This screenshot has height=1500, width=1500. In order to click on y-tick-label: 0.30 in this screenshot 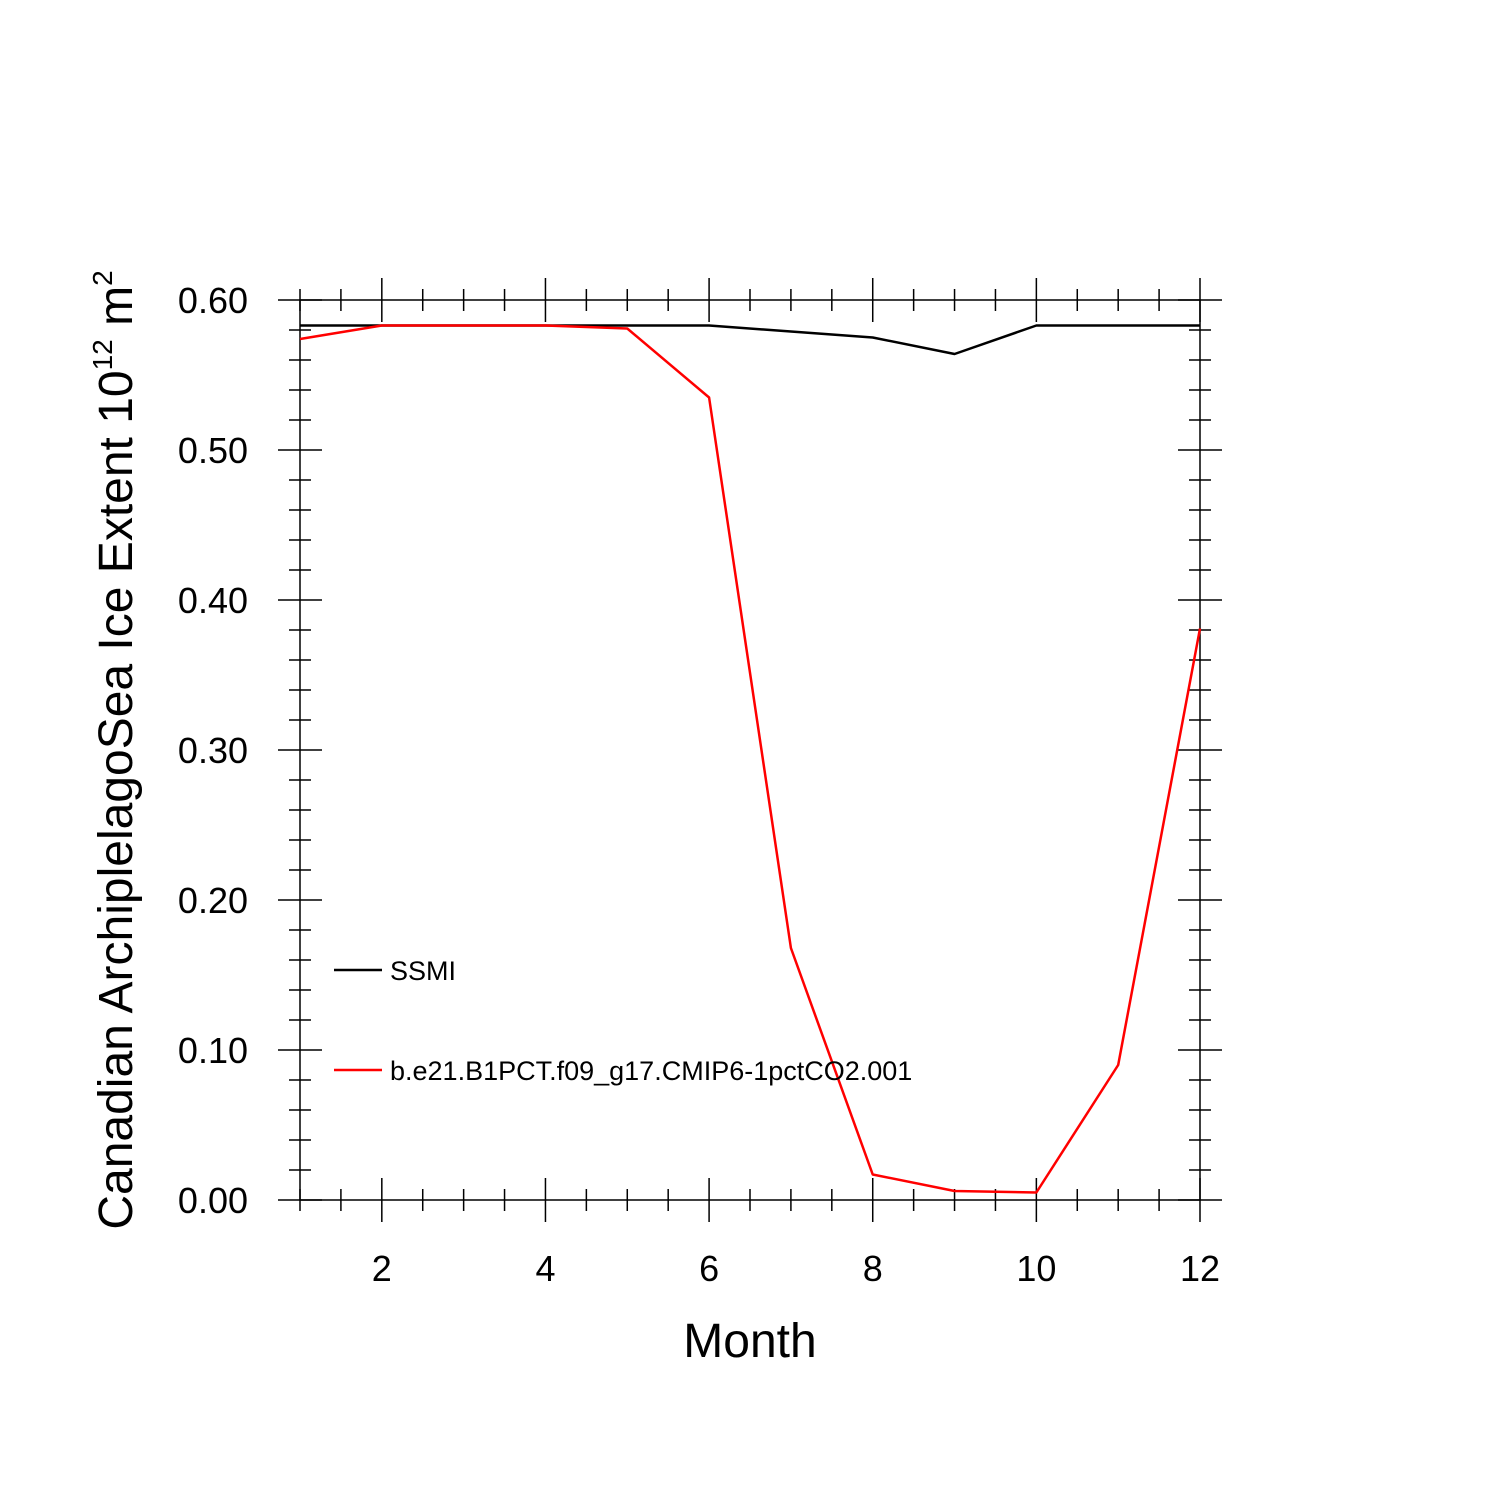, I will do `click(213, 750)`.